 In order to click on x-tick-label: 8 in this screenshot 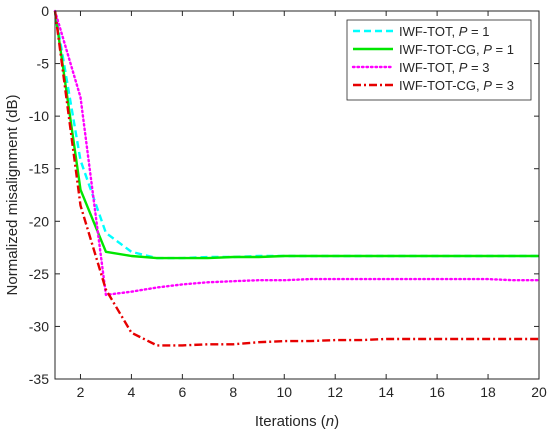, I will do `click(233, 392)`.